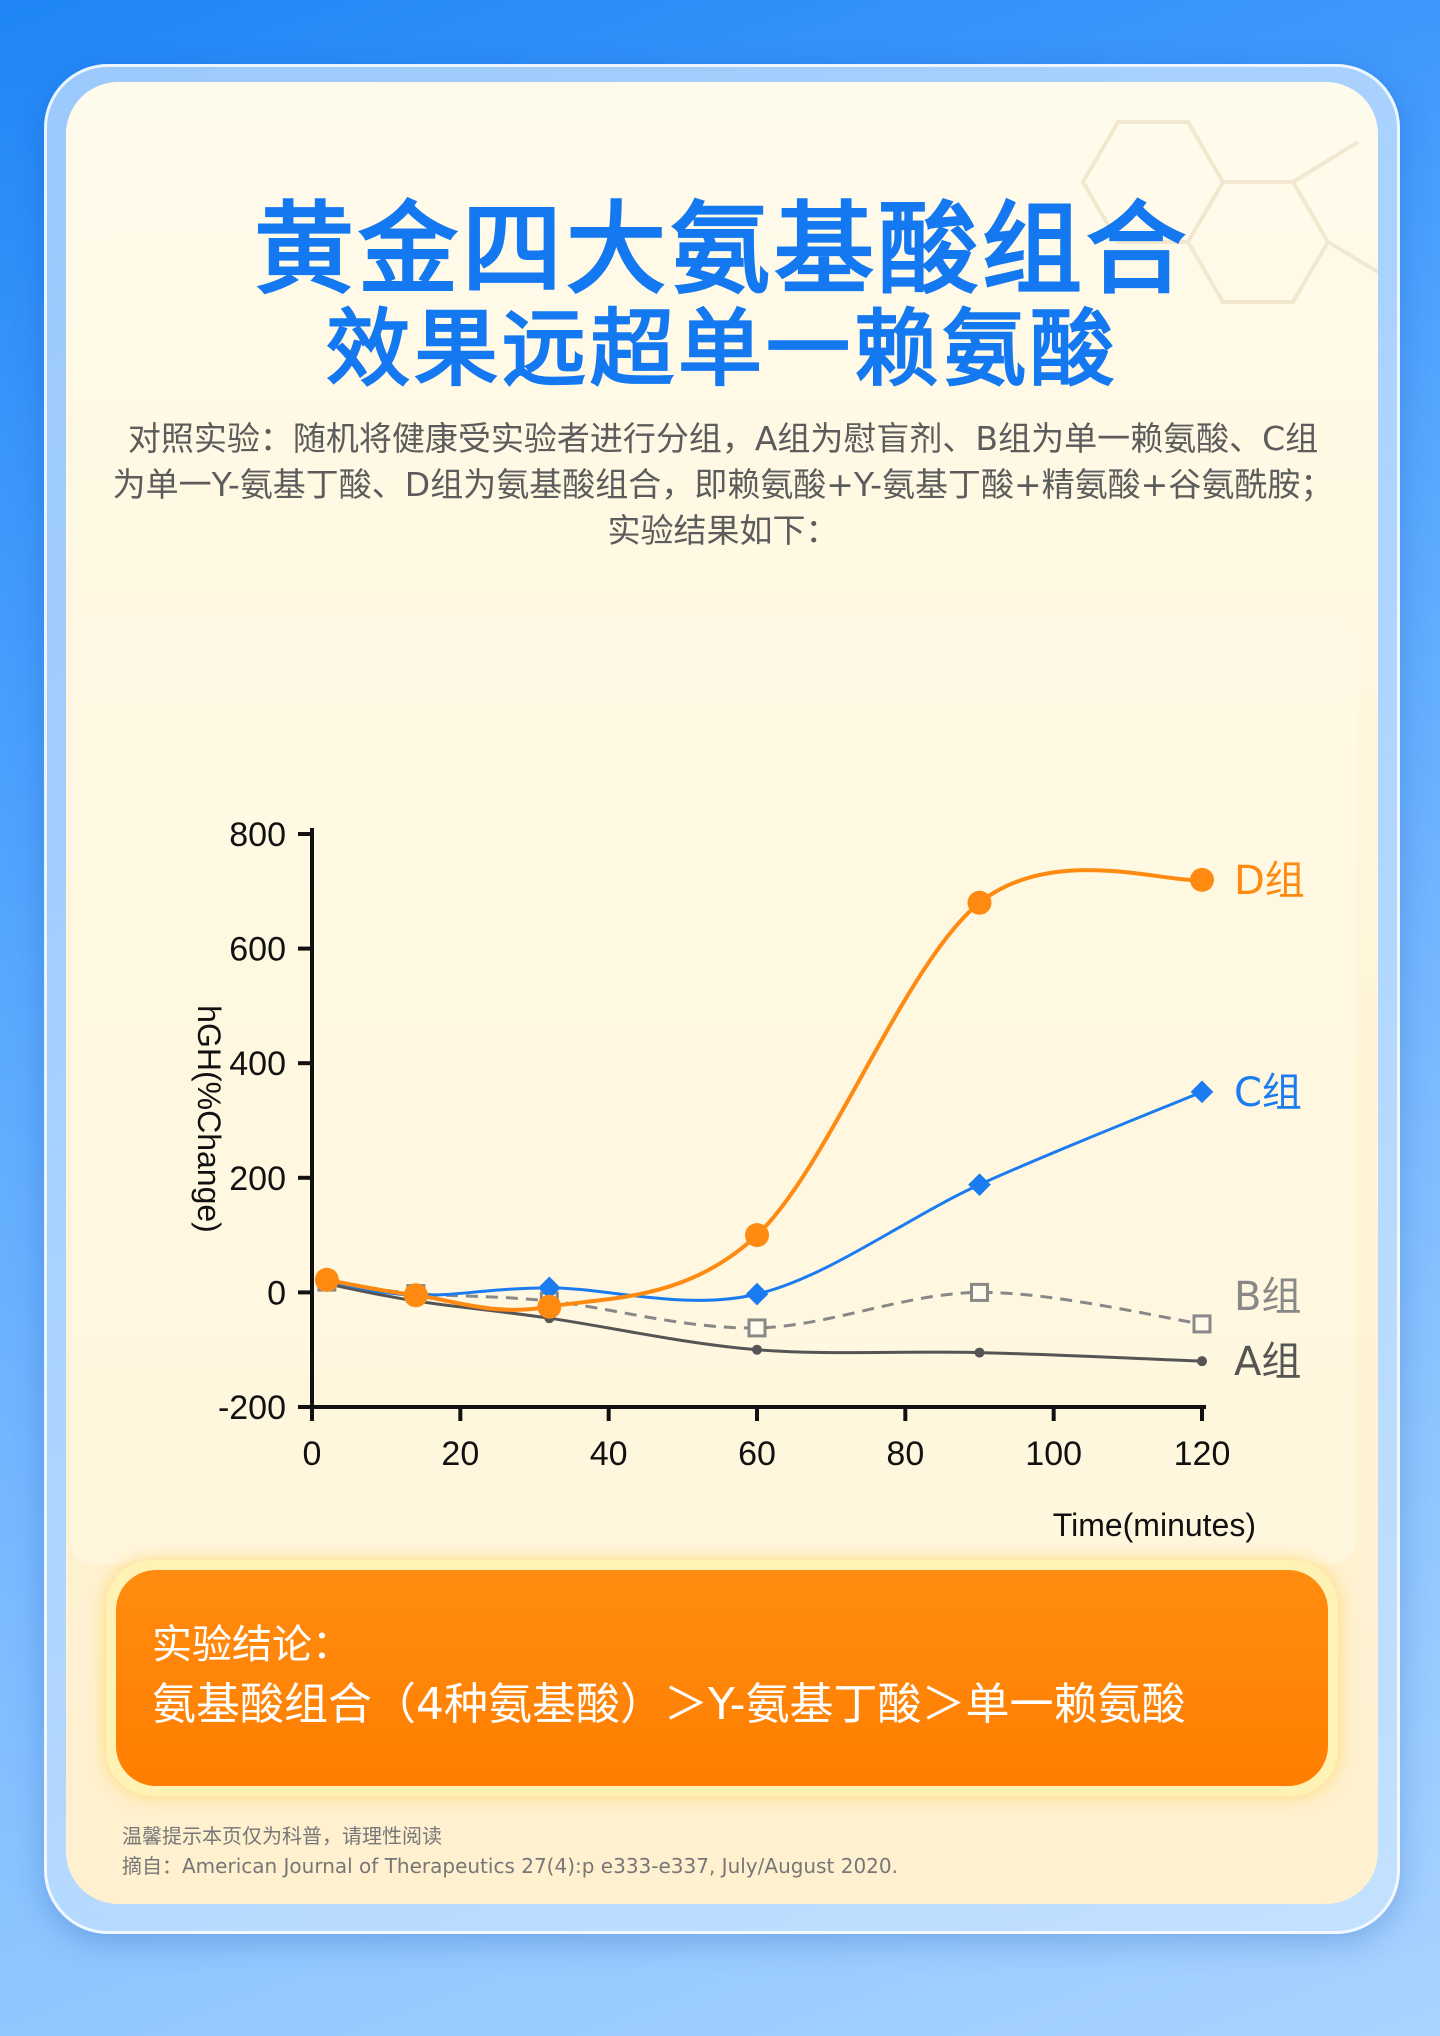 Image resolution: width=1440 pixels, height=2036 pixels. Describe the element at coordinates (1269, 881) in the screenshot. I see `series-label-D组: D组` at that location.